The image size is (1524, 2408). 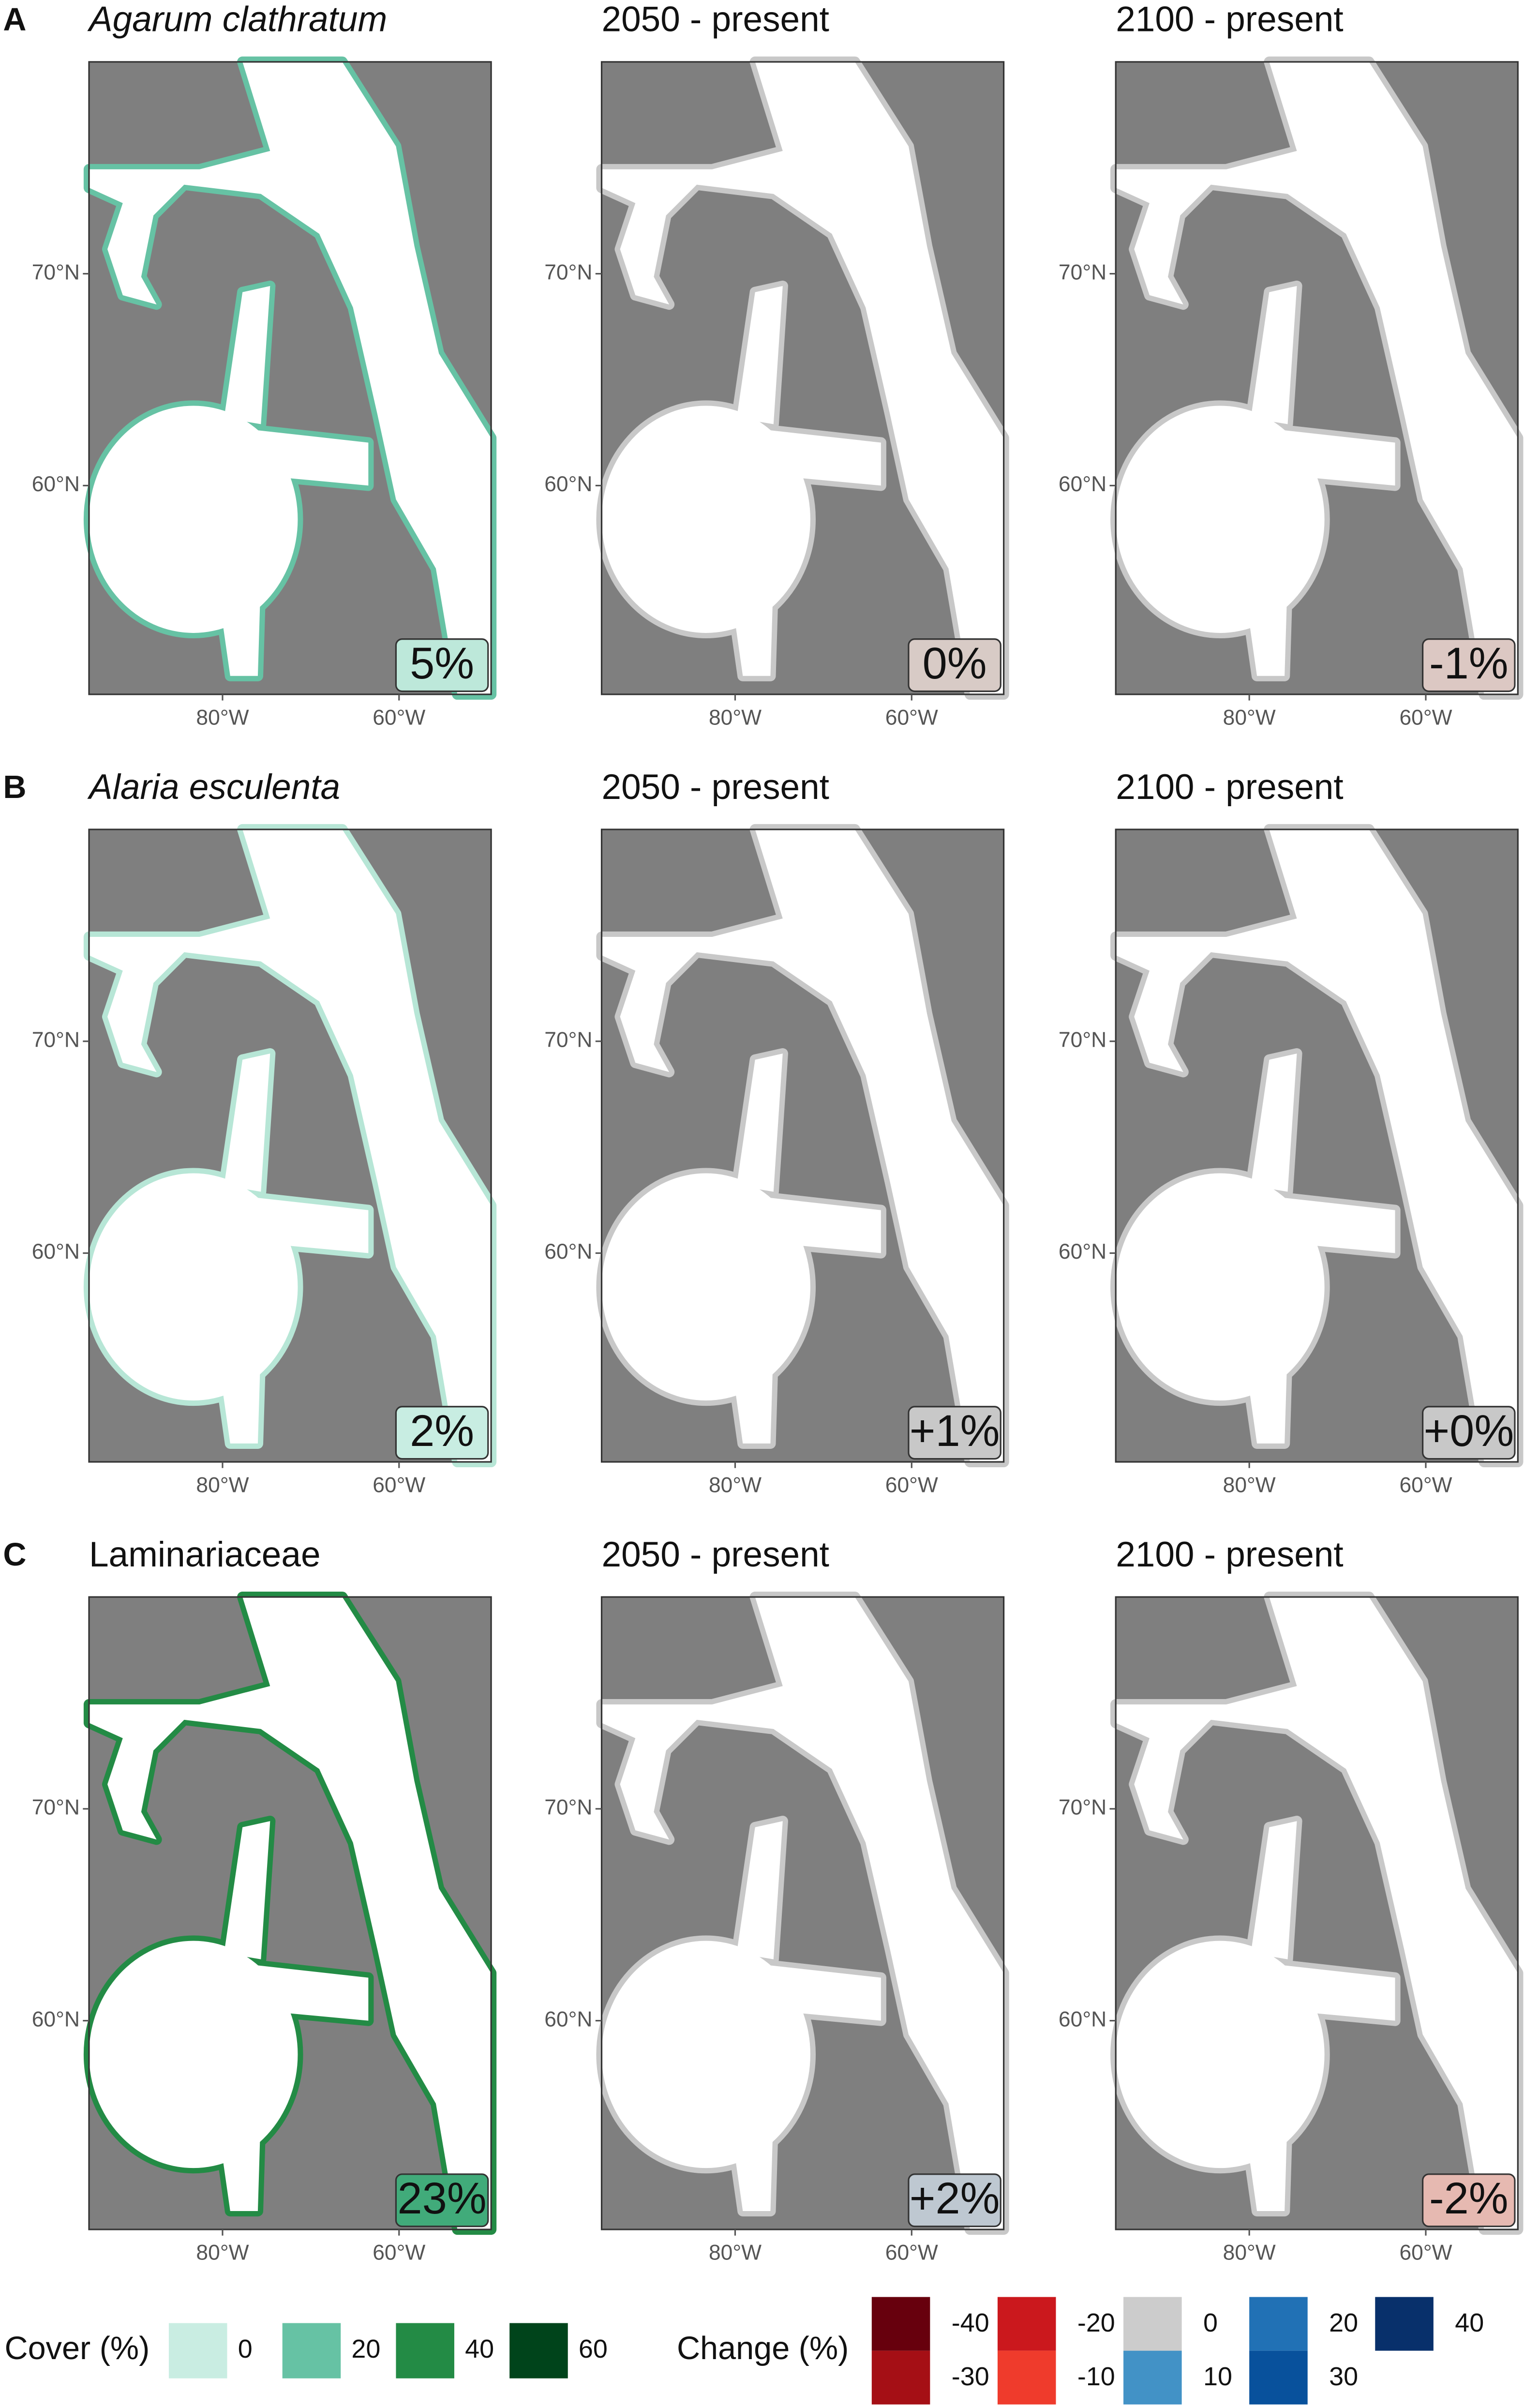 I want to click on stat-value: 23%, so click(x=442, y=2198).